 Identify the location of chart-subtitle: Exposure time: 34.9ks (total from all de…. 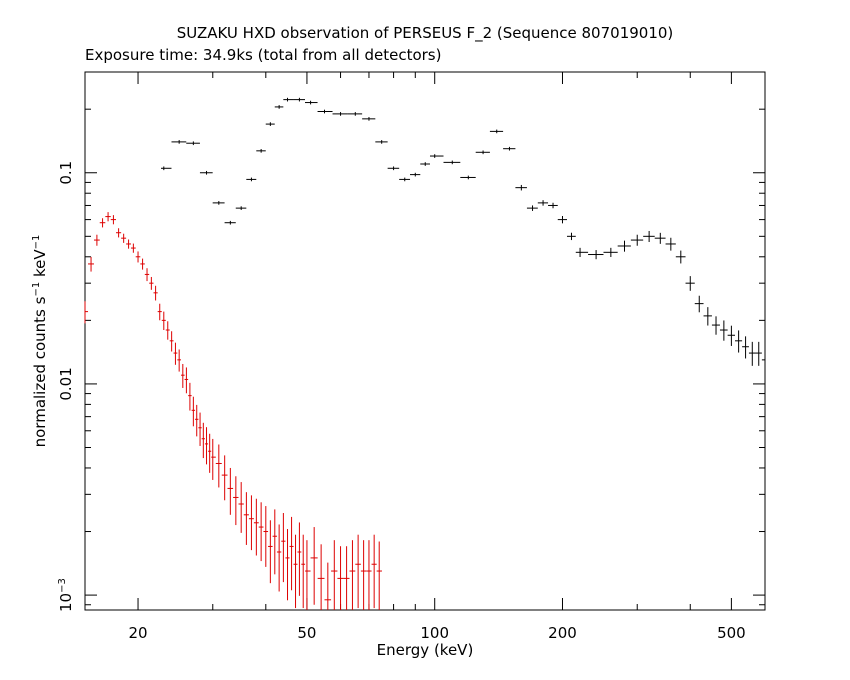
(263, 55).